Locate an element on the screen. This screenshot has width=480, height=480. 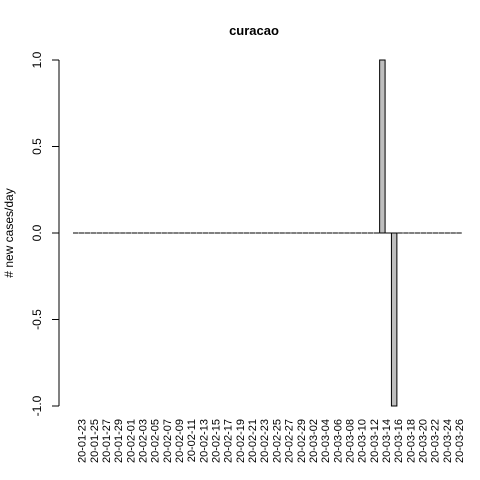
y-axis: -1.0 -0.5 0.0 0.5 1.0 is located at coordinates (45, 233).